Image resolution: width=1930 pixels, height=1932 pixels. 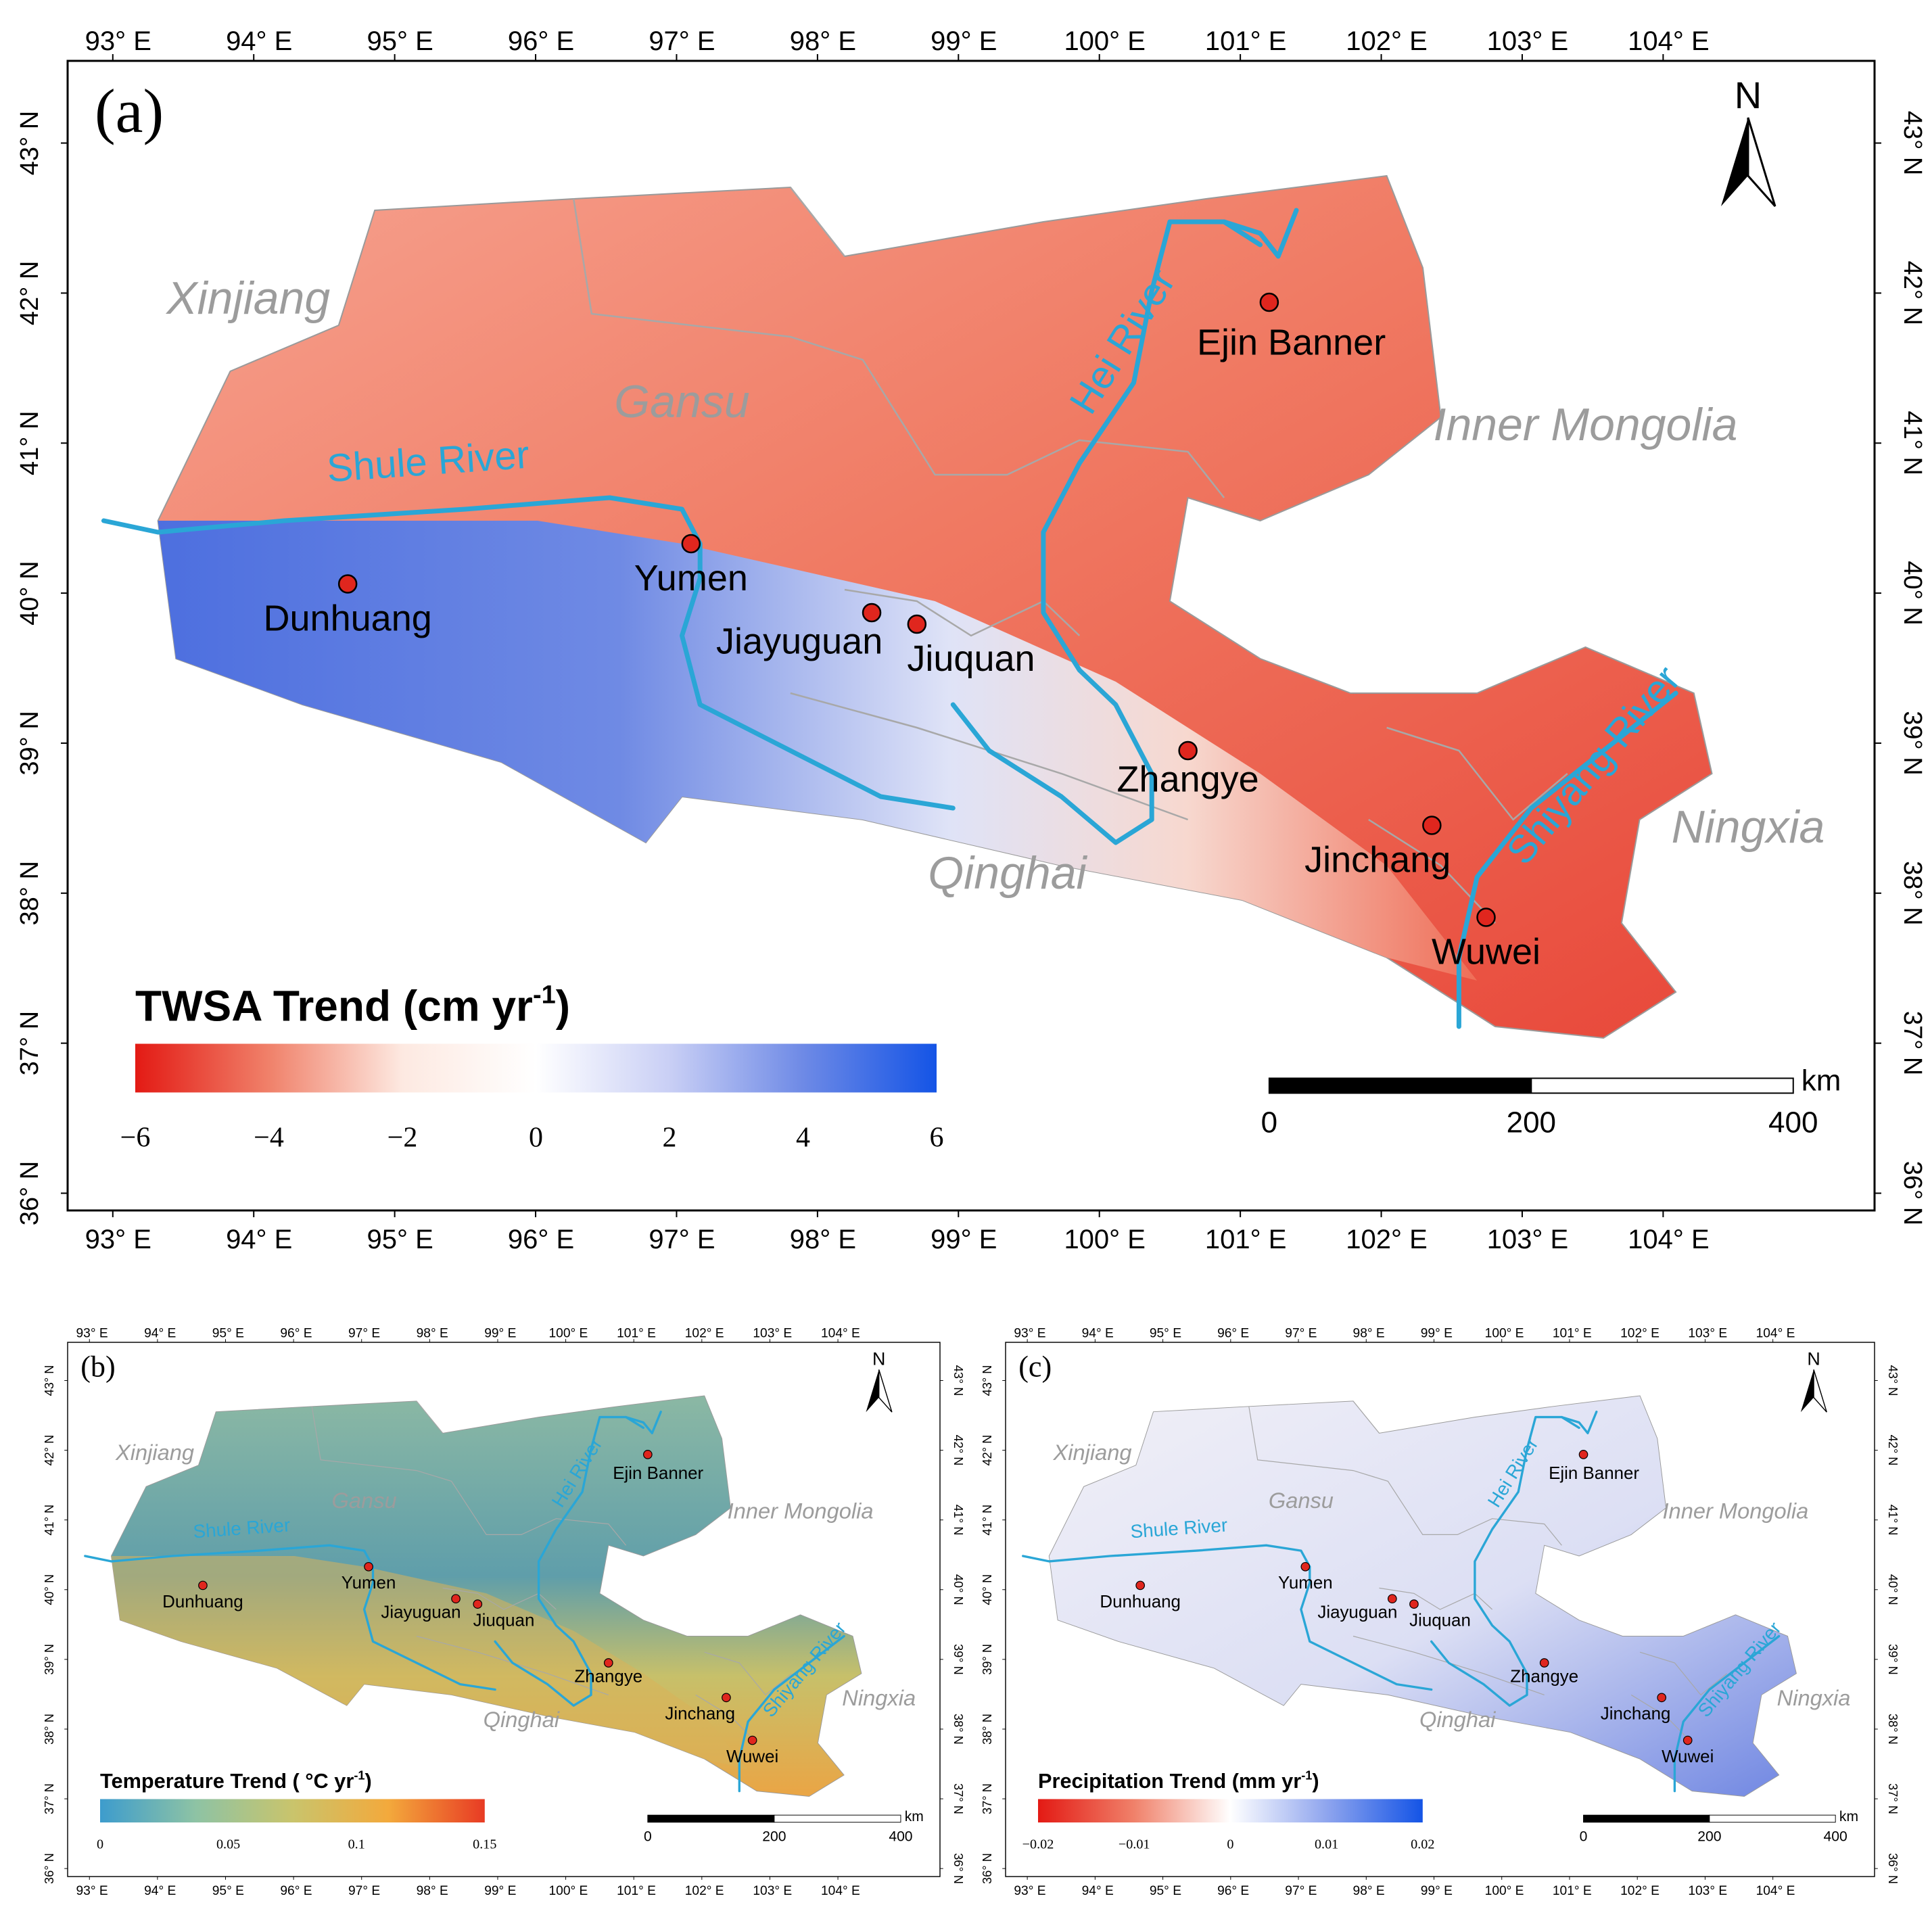 I want to click on lat-label-right: 43° N, so click(x=1912, y=143).